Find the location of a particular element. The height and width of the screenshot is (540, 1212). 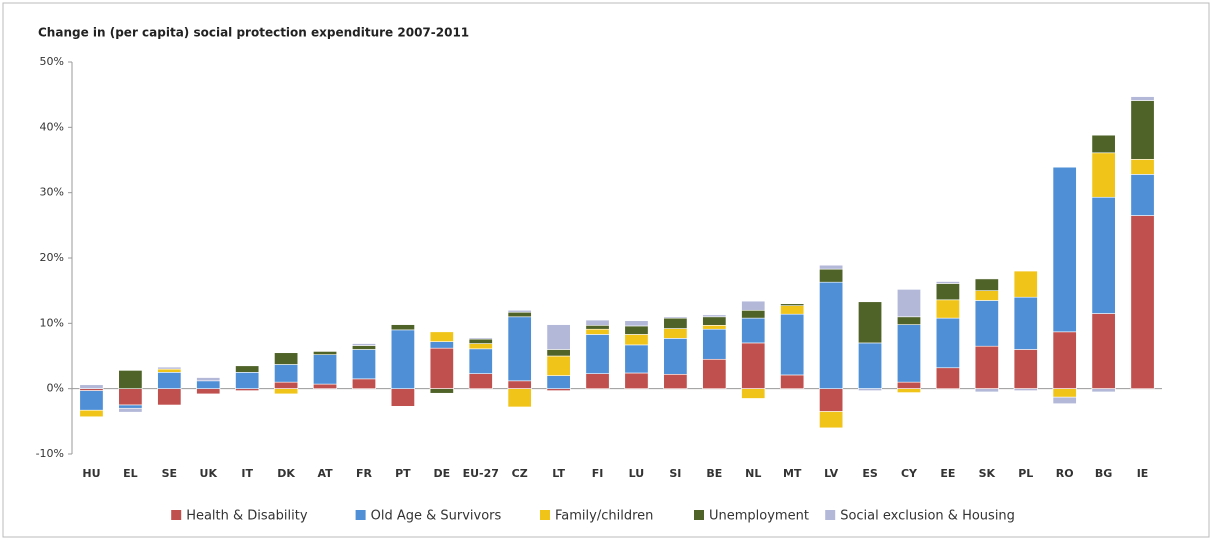

x-tick-label: SI is located at coordinates (675, 473).